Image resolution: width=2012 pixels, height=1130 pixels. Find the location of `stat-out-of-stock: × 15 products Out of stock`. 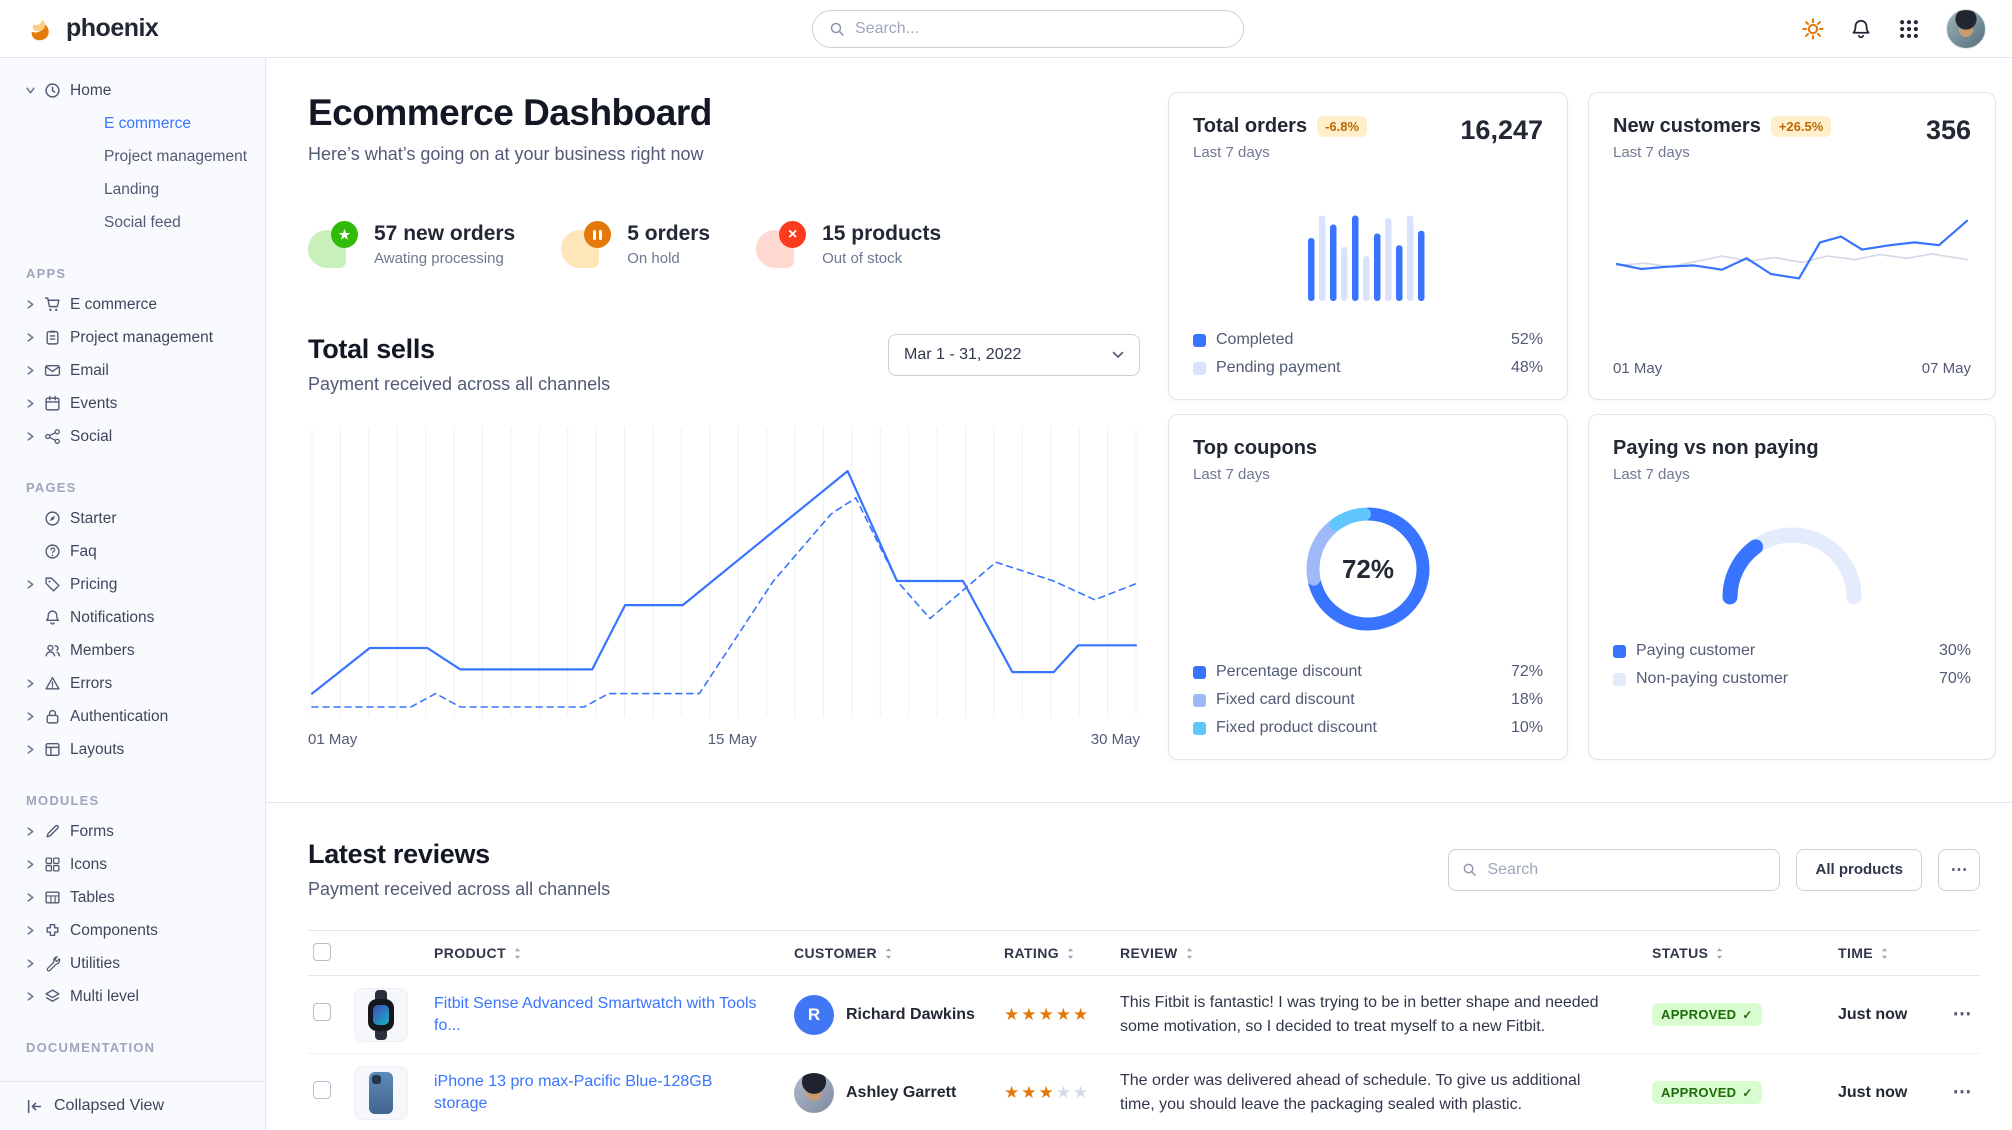

stat-out-of-stock: × 15 products Out of stock is located at coordinates (848, 244).